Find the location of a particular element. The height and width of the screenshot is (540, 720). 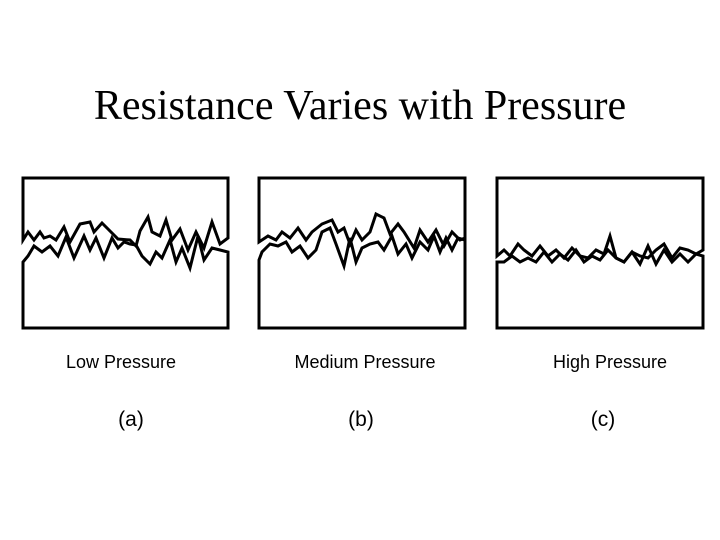

upper-surface-a is located at coordinates (125, 215).